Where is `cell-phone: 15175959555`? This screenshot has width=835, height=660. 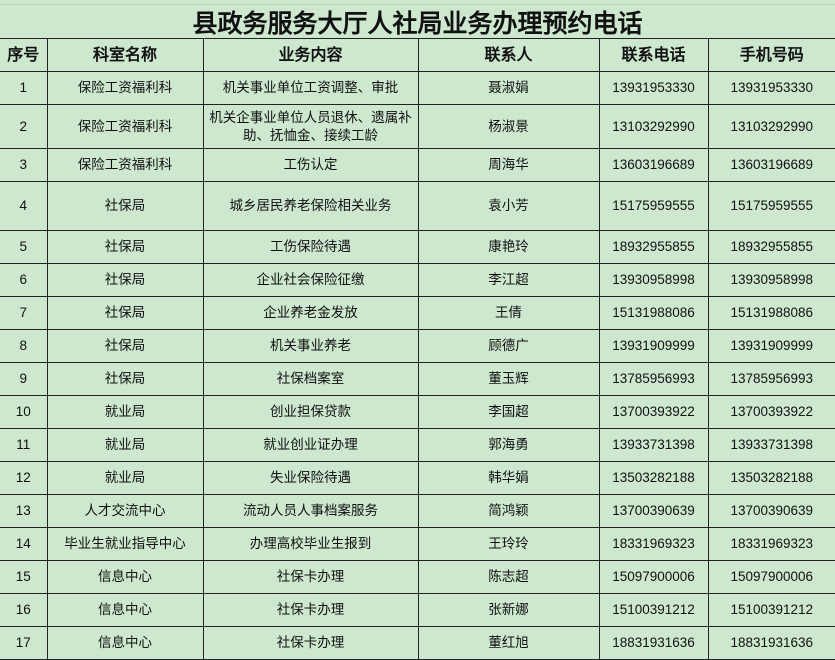 cell-phone: 15175959555 is located at coordinates (653, 206).